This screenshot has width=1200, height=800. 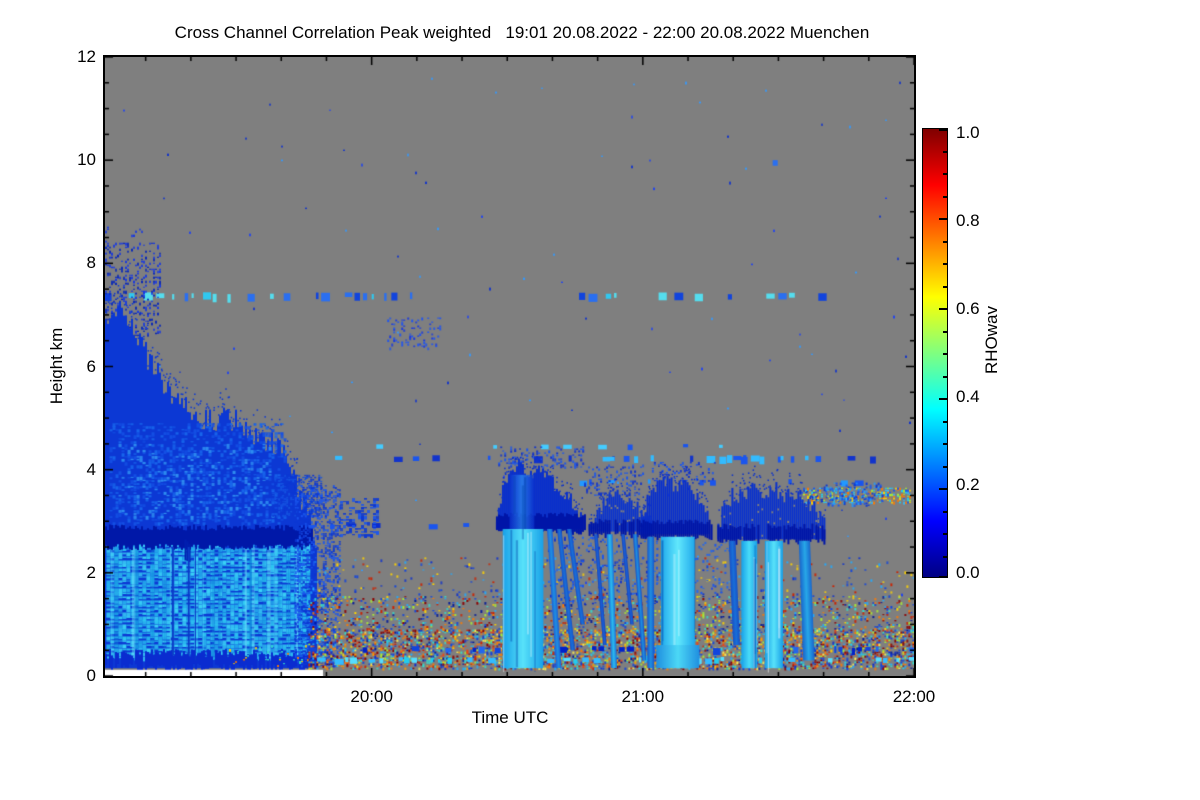 What do you see at coordinates (991, 340) in the screenshot?
I see `colorbar-title: RHOwav` at bounding box center [991, 340].